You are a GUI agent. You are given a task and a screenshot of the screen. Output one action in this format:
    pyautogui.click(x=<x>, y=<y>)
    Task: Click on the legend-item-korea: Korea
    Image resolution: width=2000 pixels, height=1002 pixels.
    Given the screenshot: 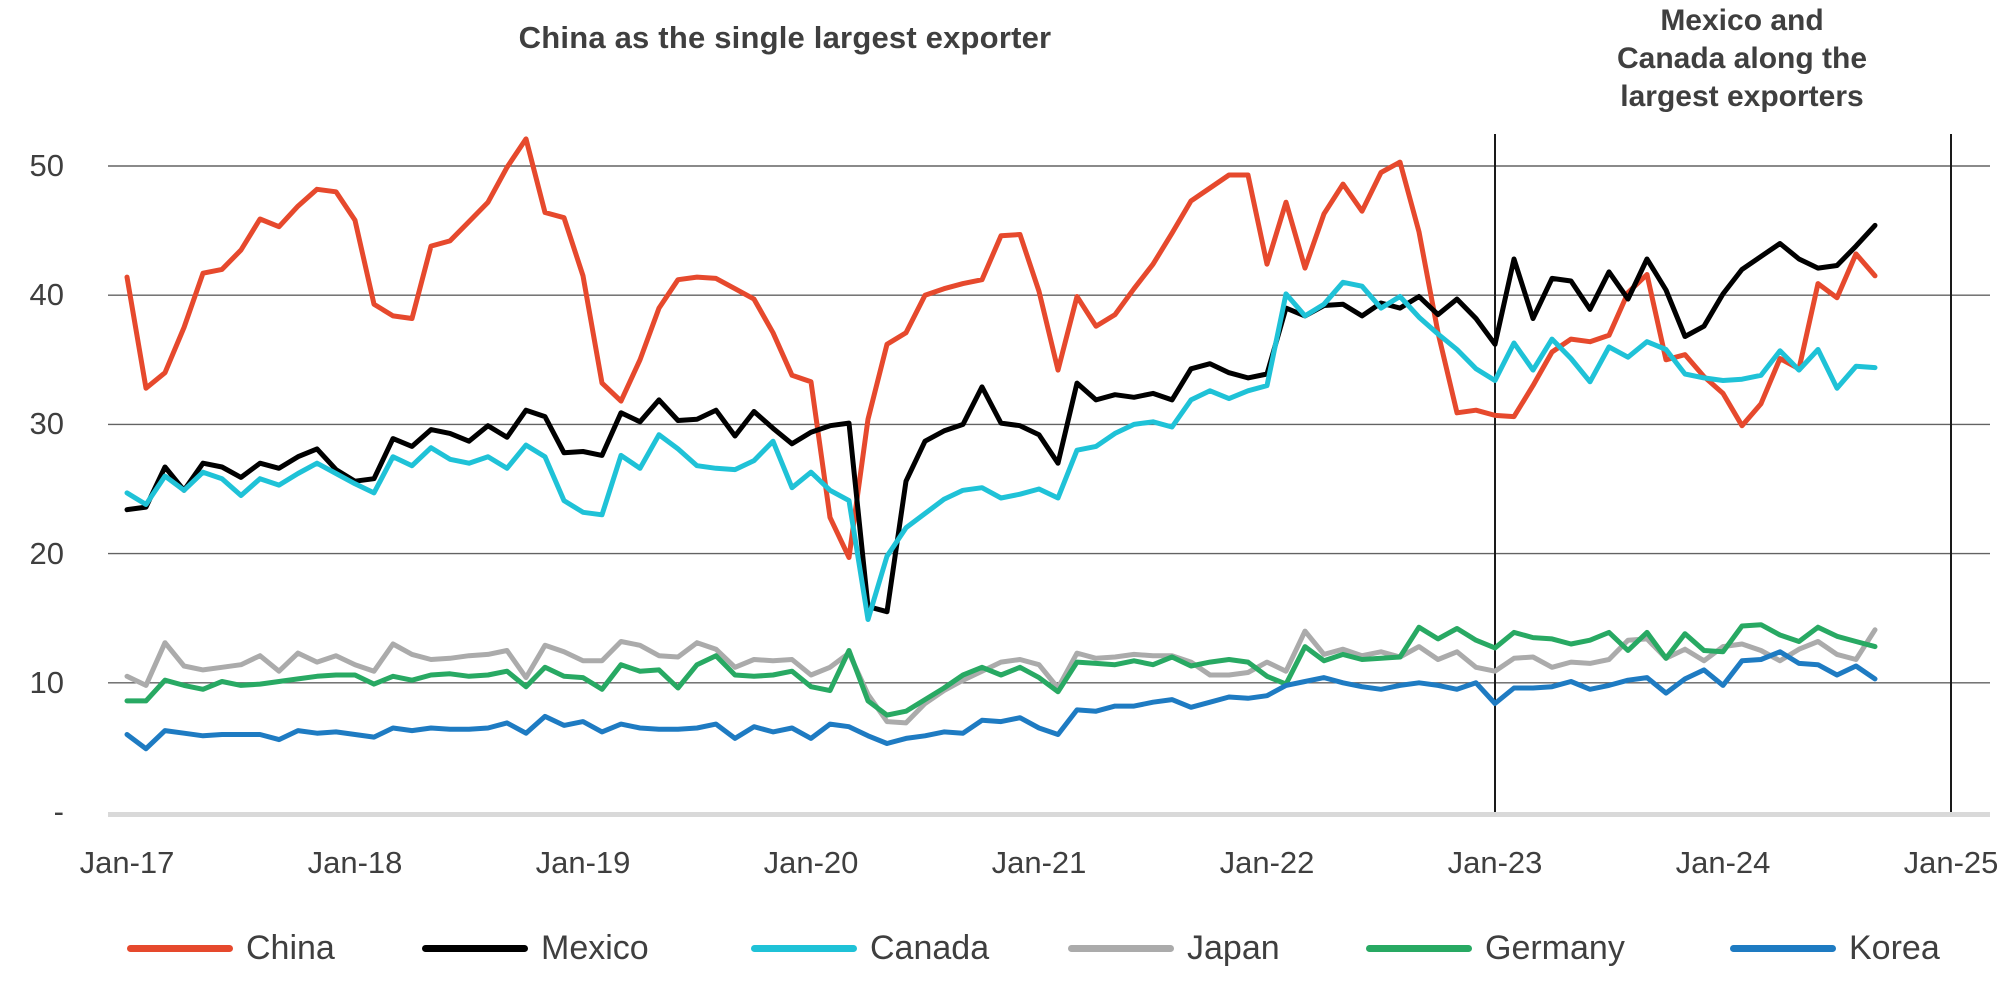 What is the action you would take?
    pyautogui.click(x=1835, y=948)
    